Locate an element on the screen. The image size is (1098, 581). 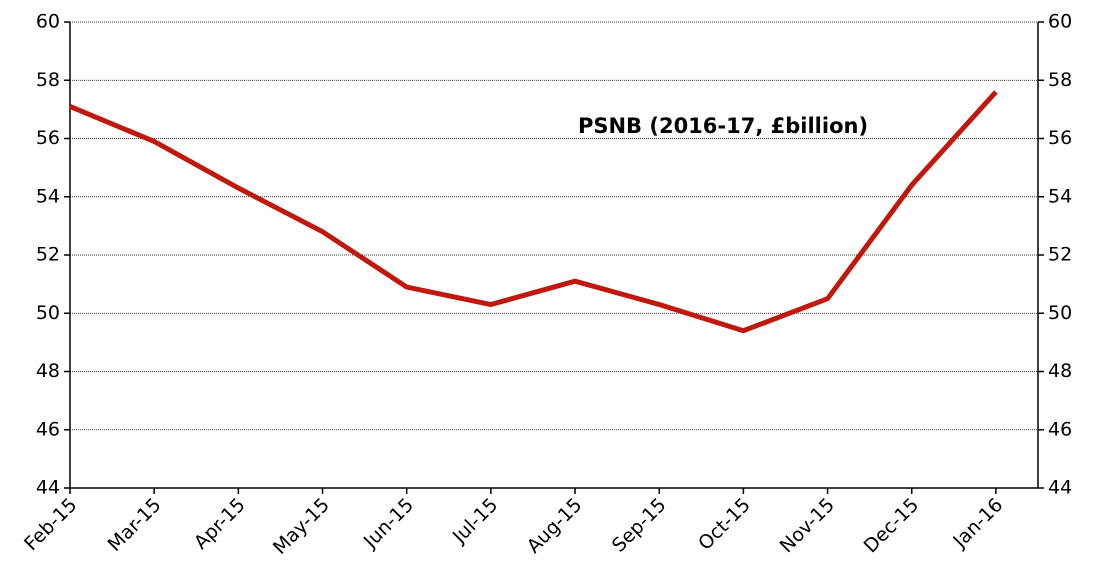
y2-tick-label: 44 is located at coordinates (1060, 488).